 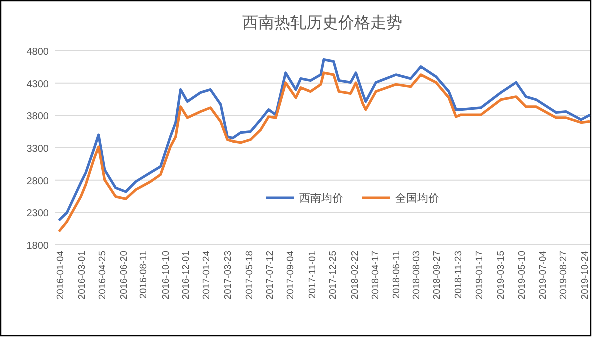 I want to click on chart-title: 西南热轧历史价格走势, so click(x=322, y=23).